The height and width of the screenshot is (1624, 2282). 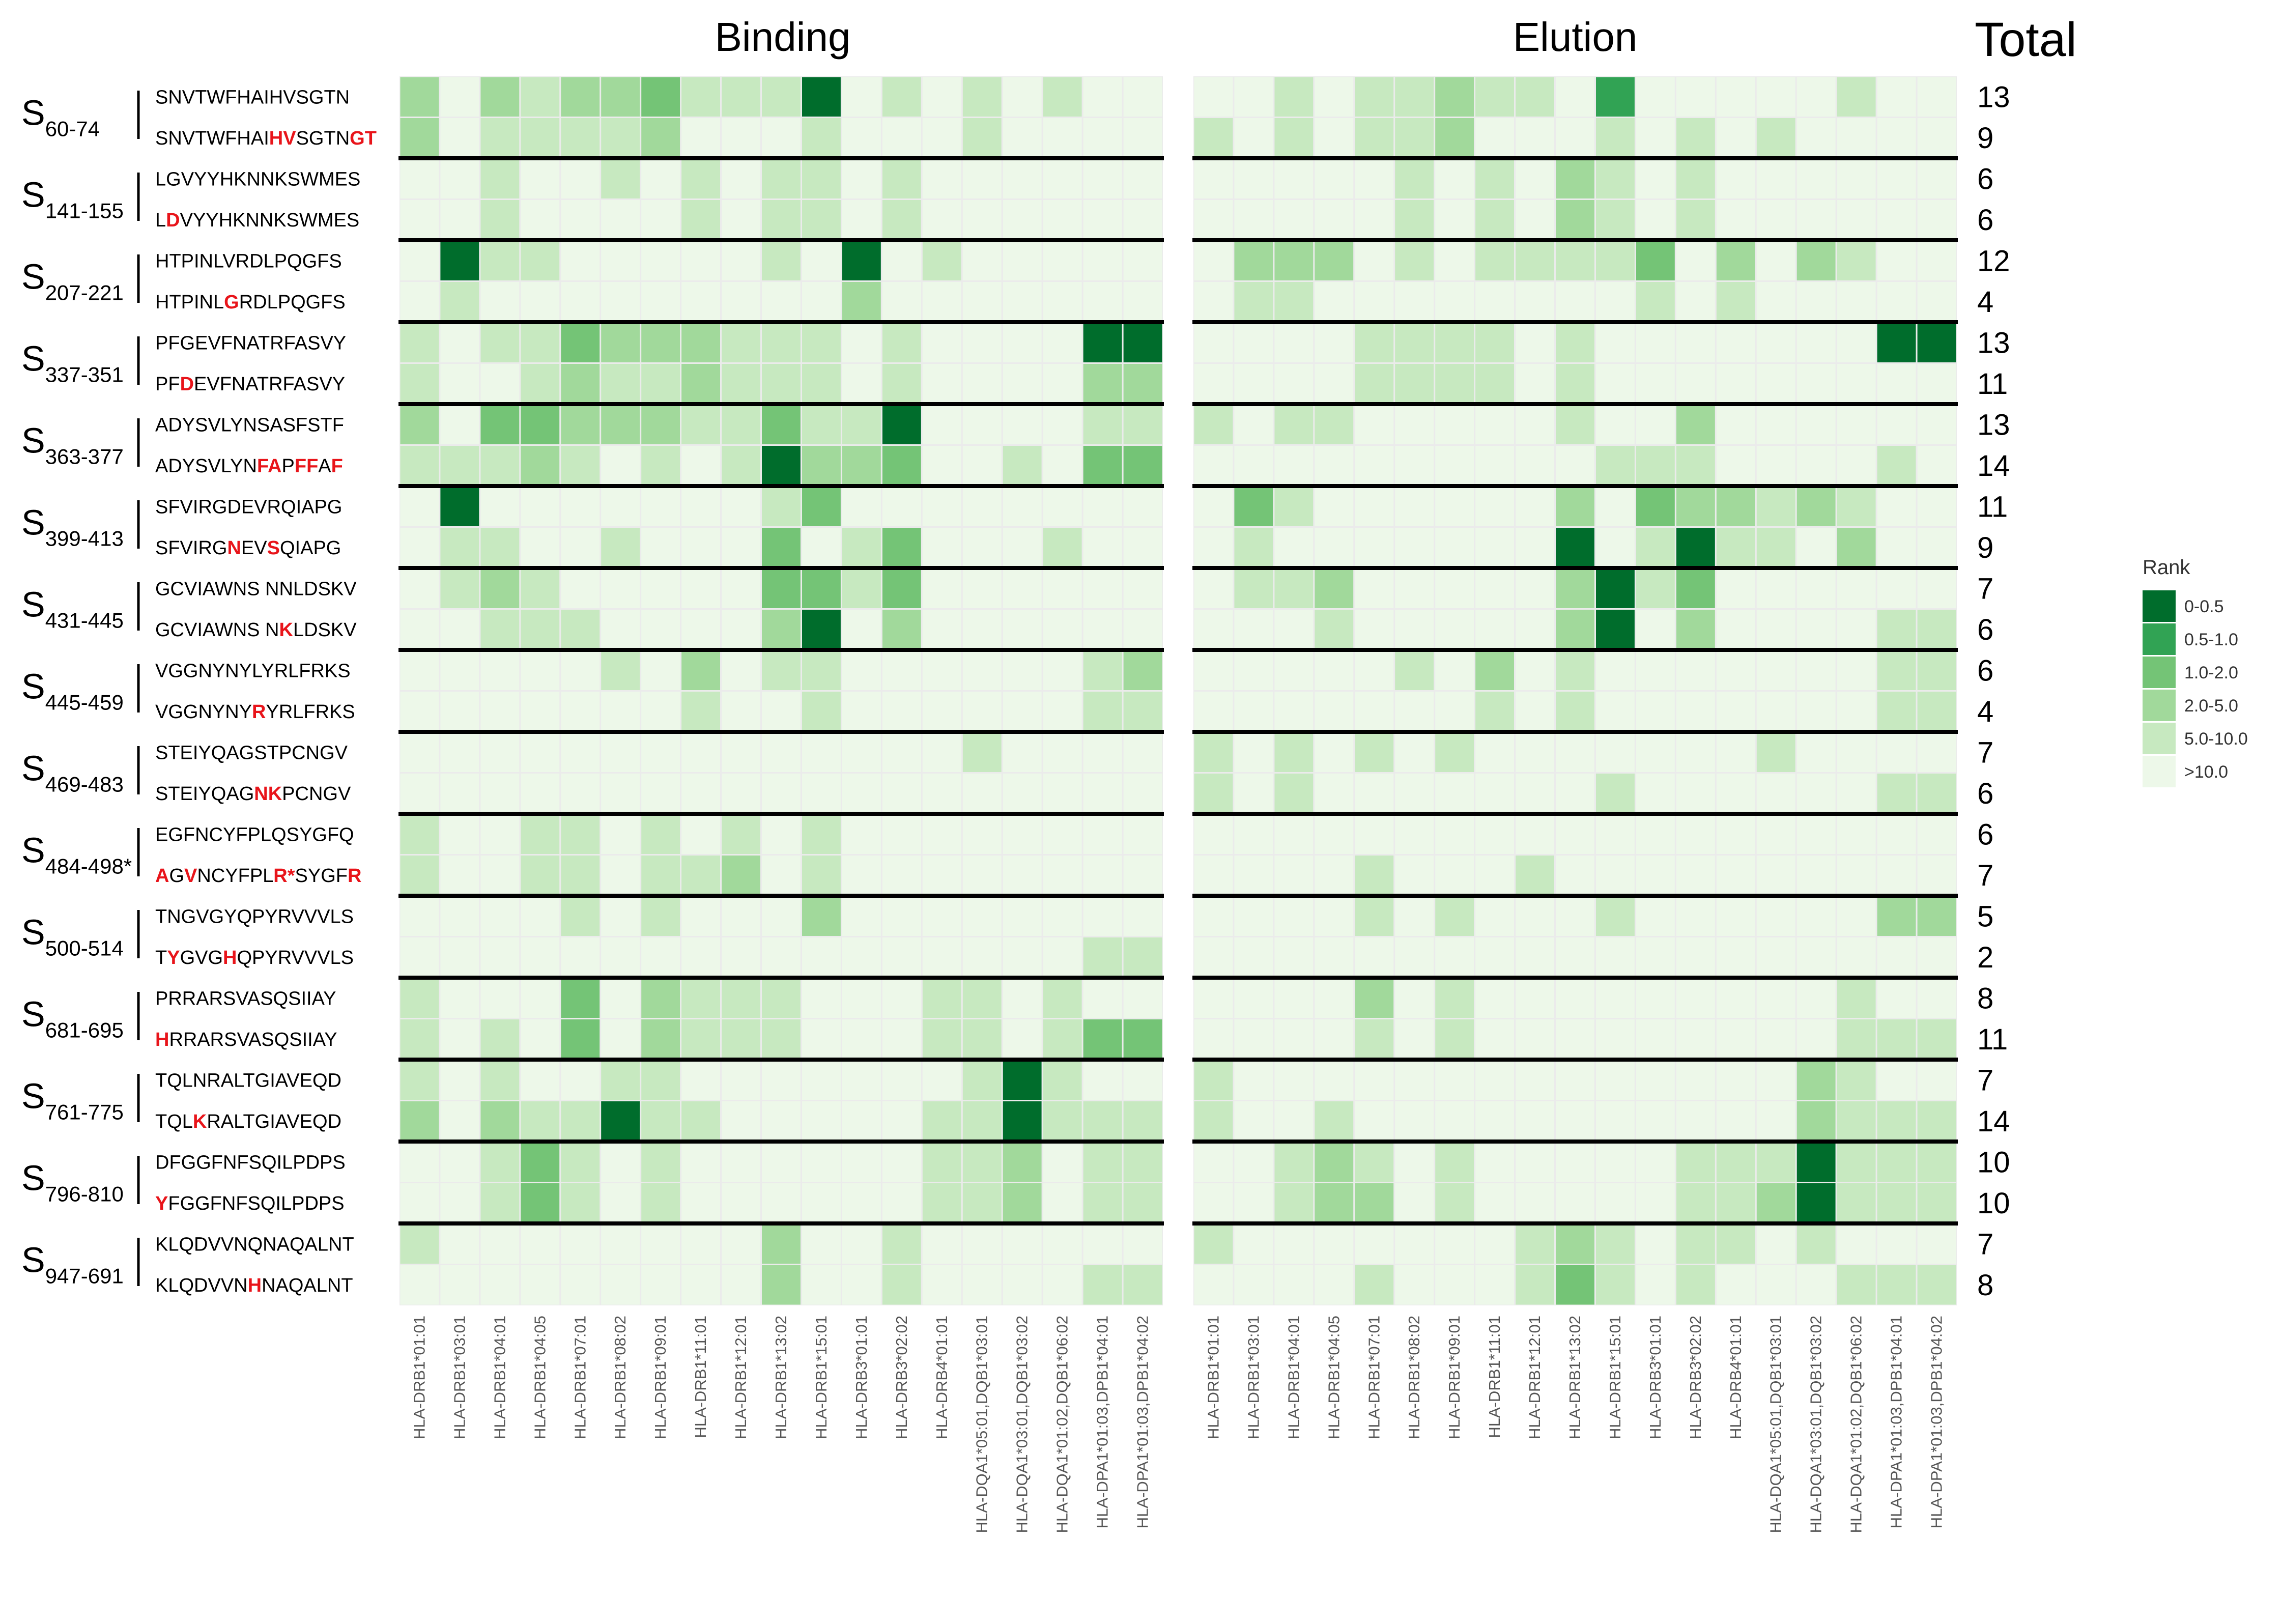 What do you see at coordinates (783, 37) in the screenshot?
I see `binding-panel-title: Binding` at bounding box center [783, 37].